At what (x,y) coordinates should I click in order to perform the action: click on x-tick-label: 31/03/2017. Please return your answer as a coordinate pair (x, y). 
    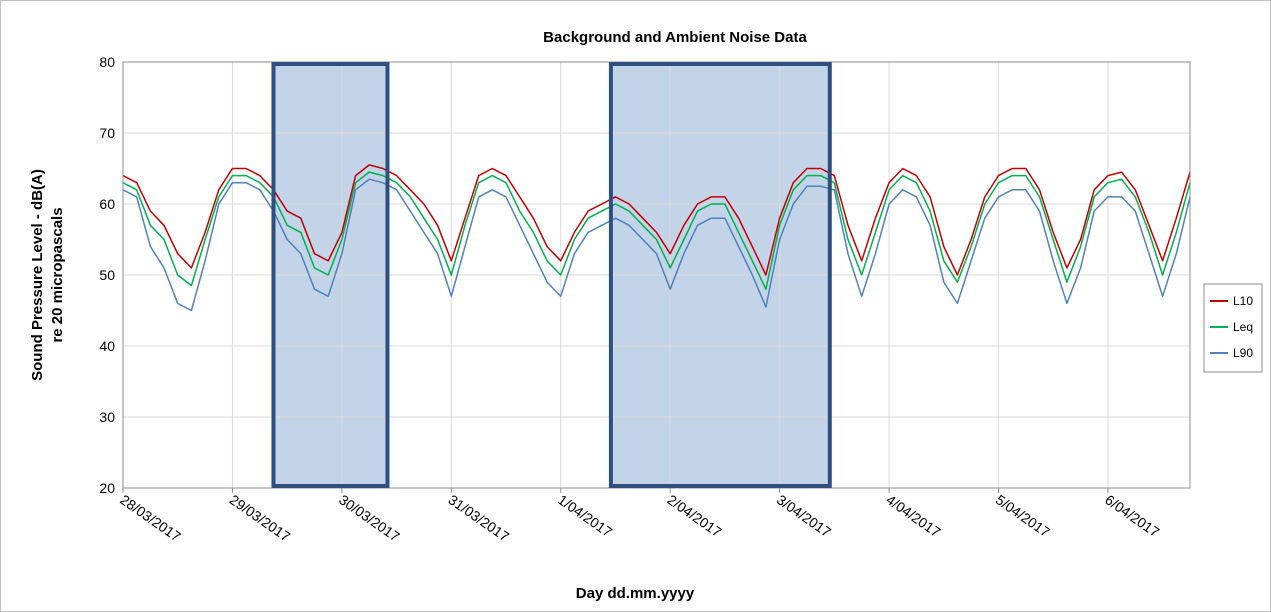
    Looking at the image, I should click on (479, 517).